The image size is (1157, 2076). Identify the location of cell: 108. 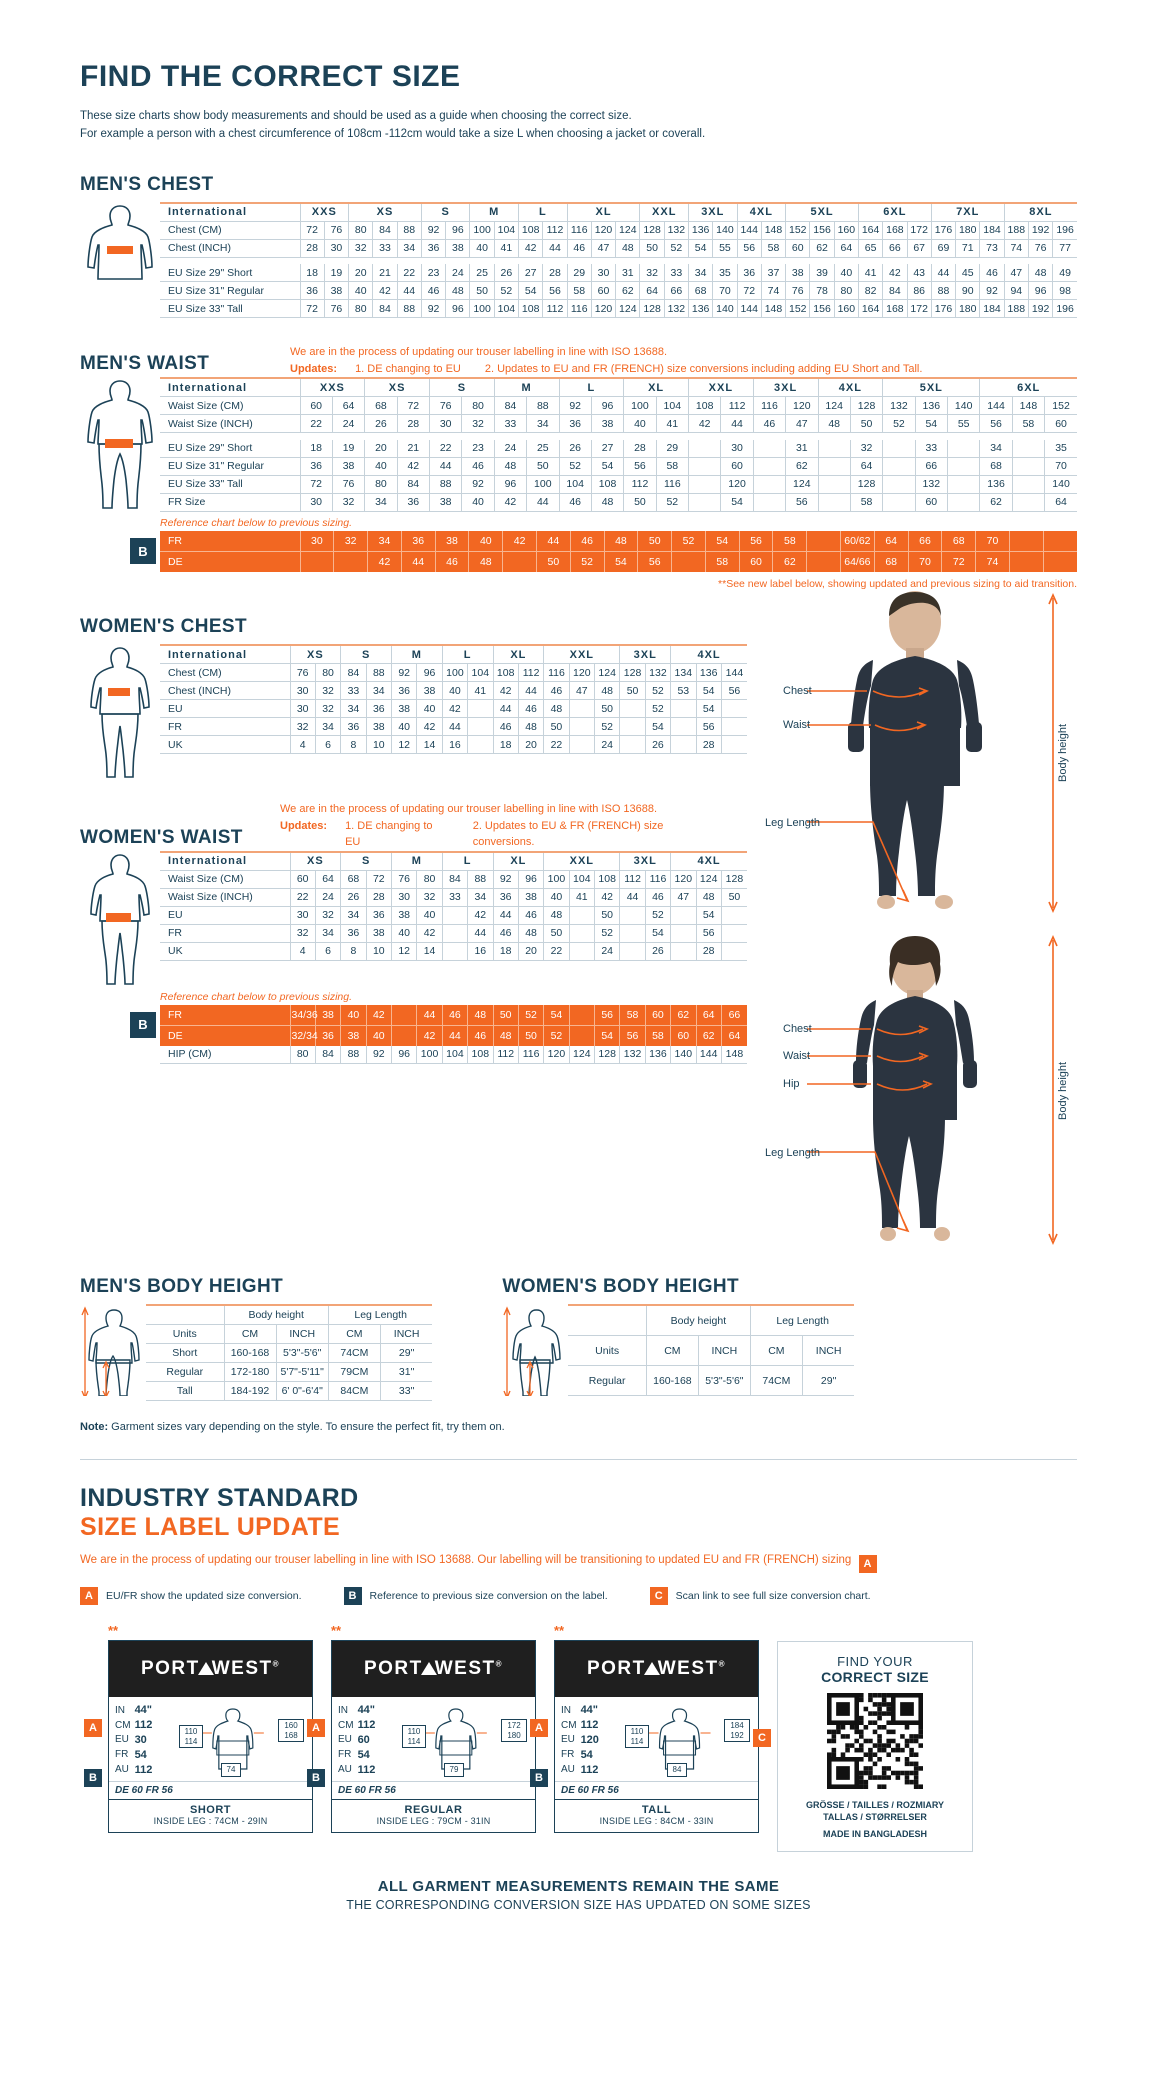
(607, 879).